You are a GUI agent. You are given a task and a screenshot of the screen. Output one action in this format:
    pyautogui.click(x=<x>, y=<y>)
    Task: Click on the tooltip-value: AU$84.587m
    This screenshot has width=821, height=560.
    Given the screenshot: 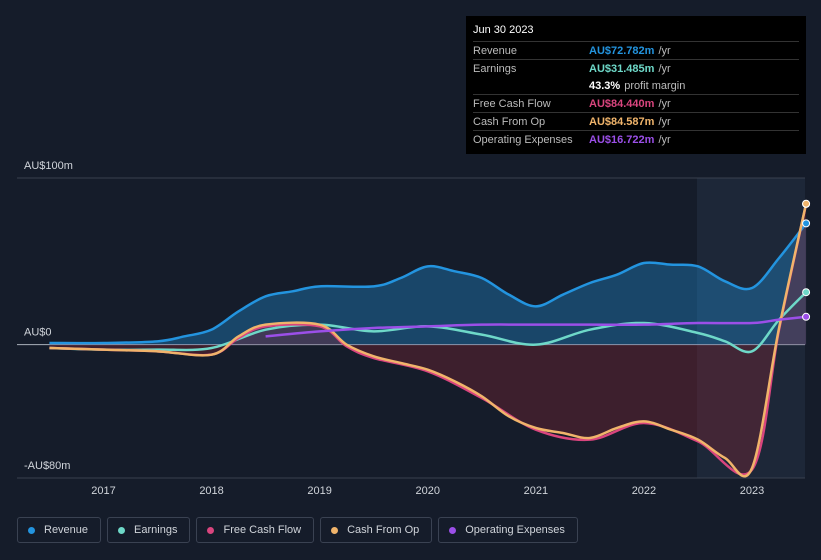 What is the action you would take?
    pyautogui.click(x=622, y=121)
    